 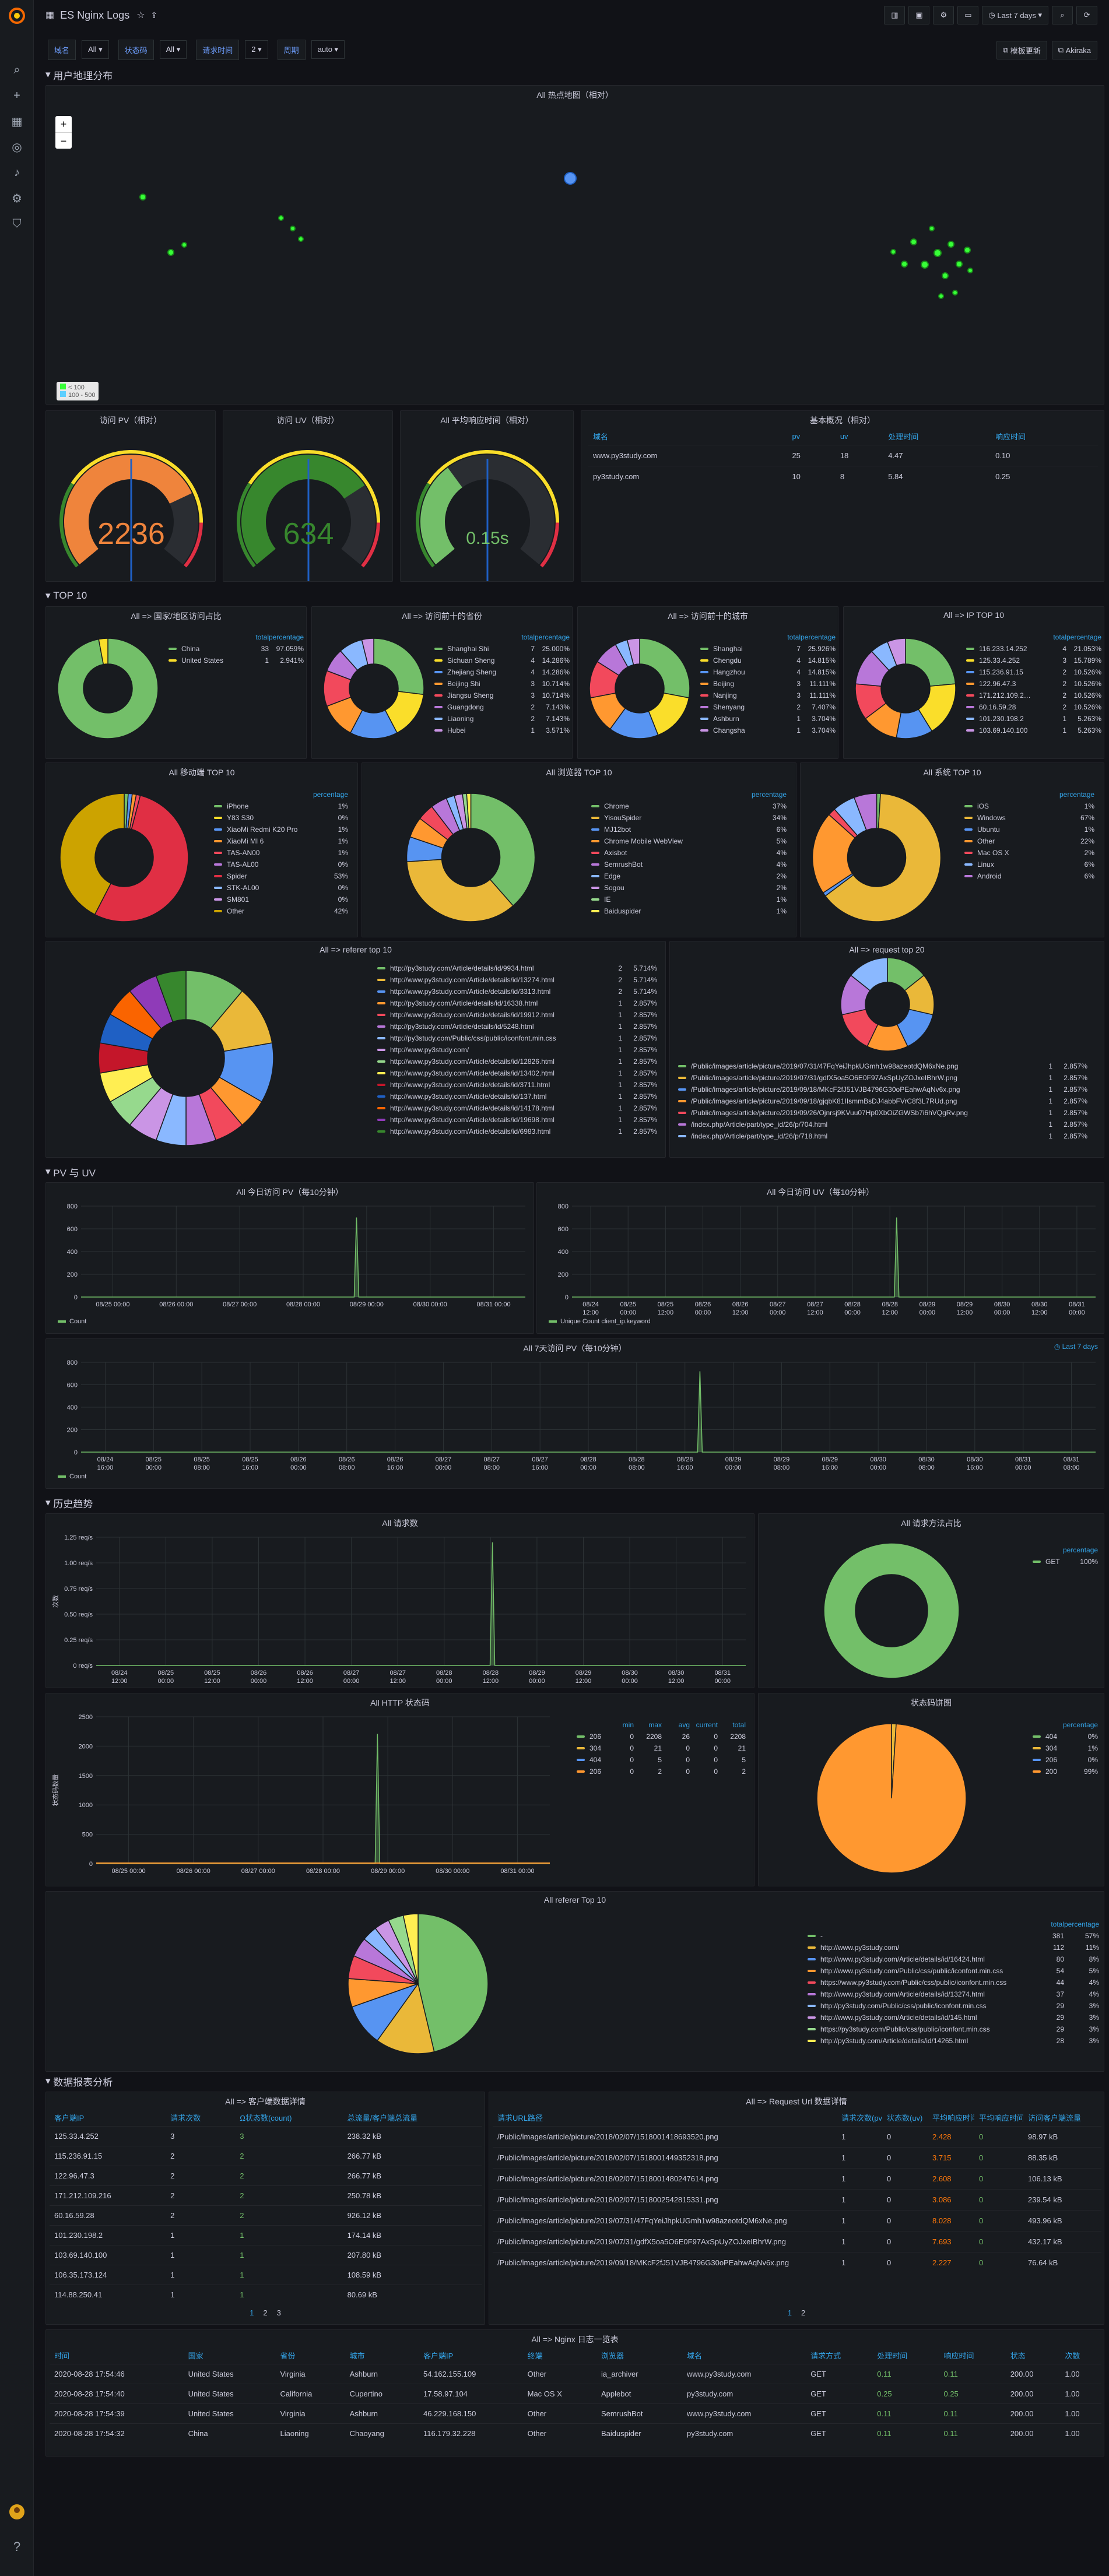 I want to click on table-header: 次数, so click(x=1072, y=2356).